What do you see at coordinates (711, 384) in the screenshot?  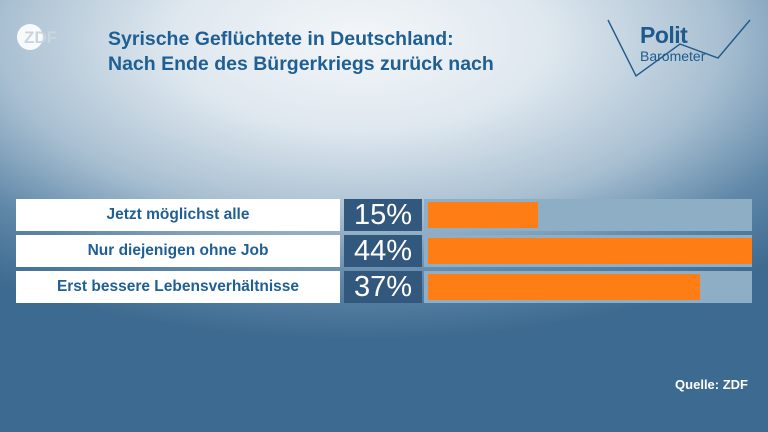 I see `source-label: Quelle: ZDF` at bounding box center [711, 384].